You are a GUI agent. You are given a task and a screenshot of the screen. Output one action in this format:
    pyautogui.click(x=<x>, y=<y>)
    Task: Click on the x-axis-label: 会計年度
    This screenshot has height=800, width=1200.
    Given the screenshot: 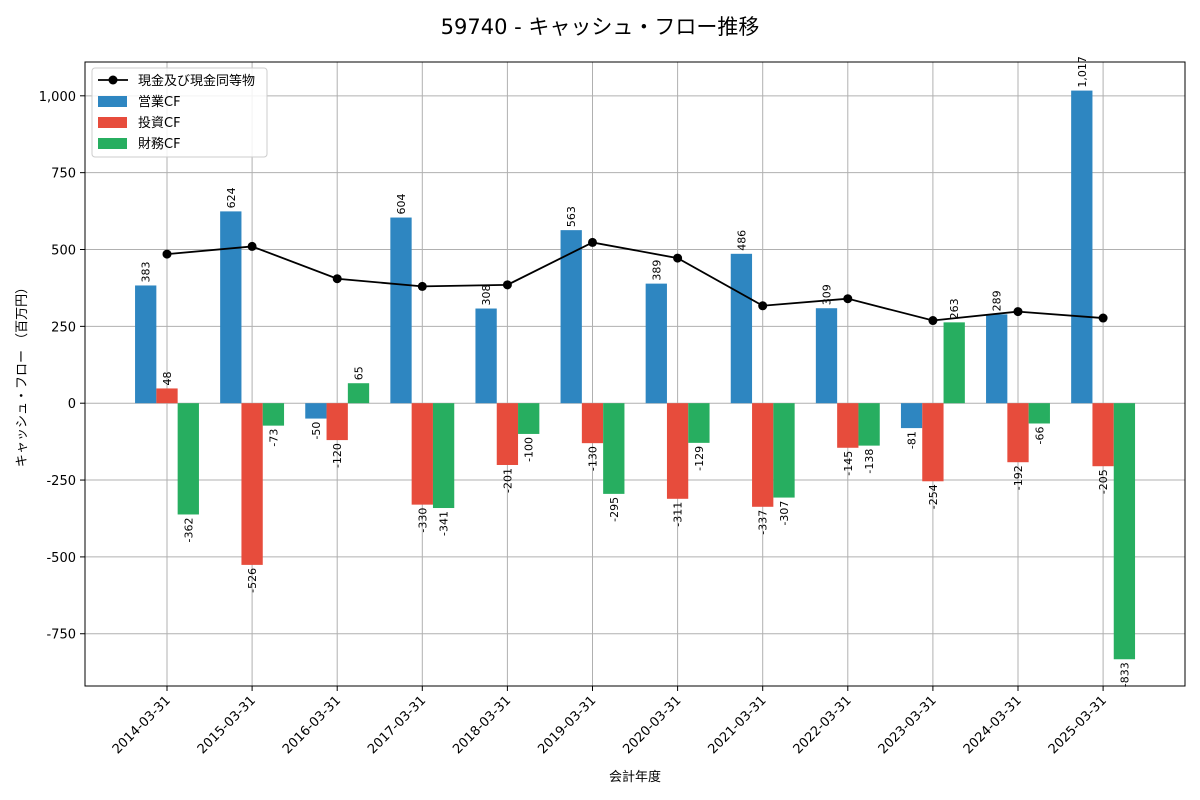 What is the action you would take?
    pyautogui.click(x=635, y=777)
    